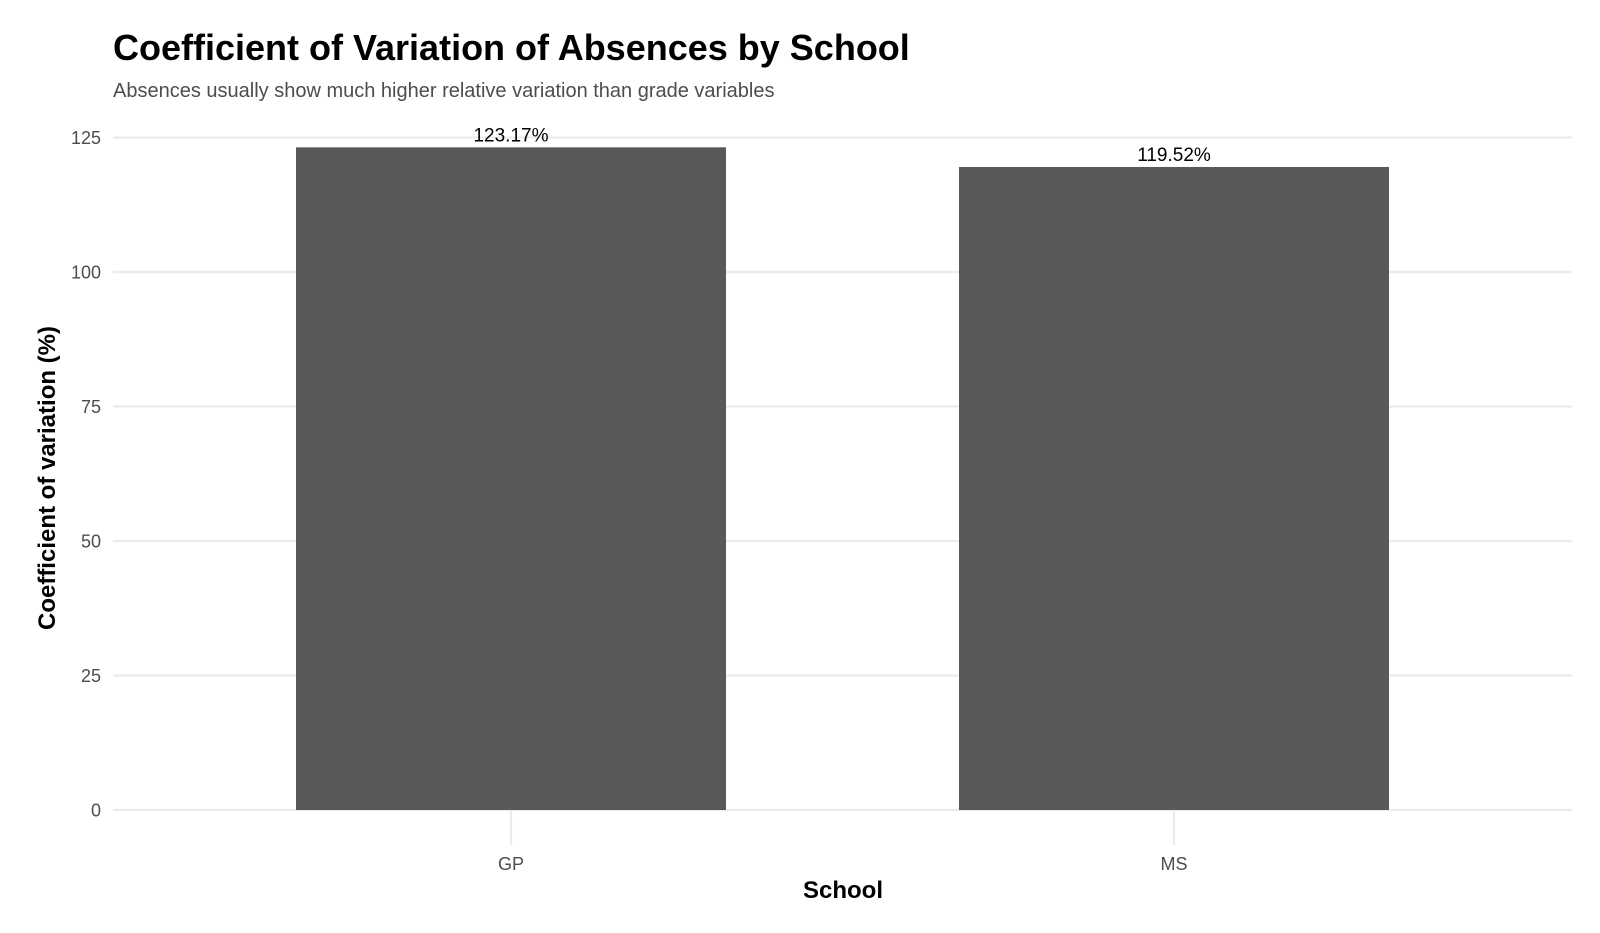 The height and width of the screenshot is (933, 1600). I want to click on data-labels: 123.17% 119.52%, so click(841, 145).